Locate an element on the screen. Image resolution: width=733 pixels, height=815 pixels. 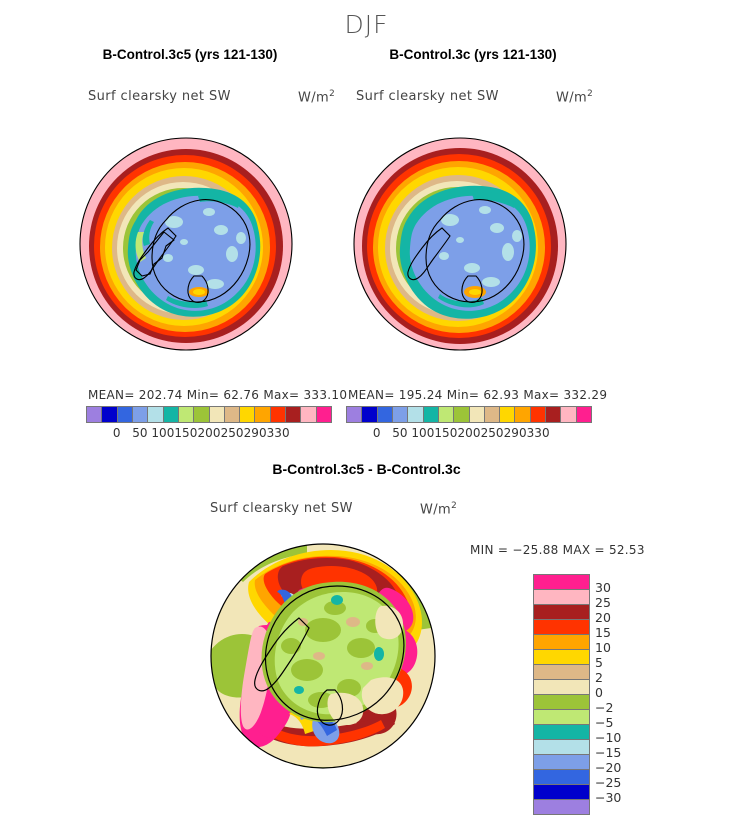
stats-top-left: MEAN= 202.74 Min= 62.76 Max= 333.10 is located at coordinates (218, 395).